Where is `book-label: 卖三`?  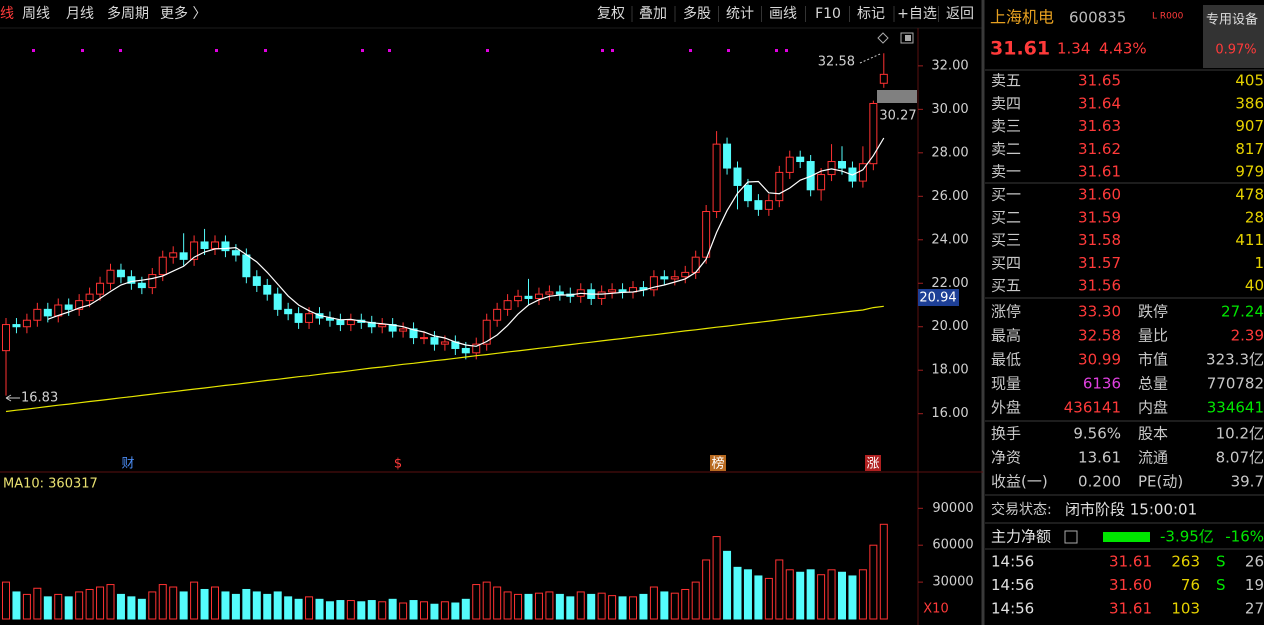 book-label: 卖三 is located at coordinates (1006, 126).